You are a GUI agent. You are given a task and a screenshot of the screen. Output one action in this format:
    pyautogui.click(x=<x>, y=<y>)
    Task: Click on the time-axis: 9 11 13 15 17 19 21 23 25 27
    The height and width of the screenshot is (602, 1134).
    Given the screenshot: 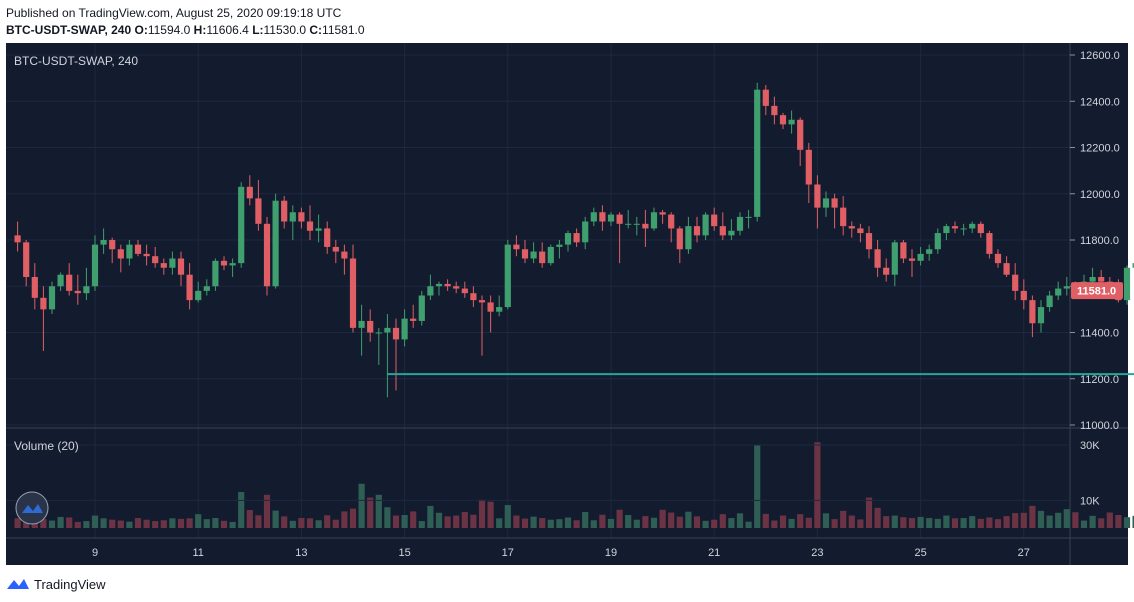 What is the action you would take?
    pyautogui.click(x=561, y=553)
    